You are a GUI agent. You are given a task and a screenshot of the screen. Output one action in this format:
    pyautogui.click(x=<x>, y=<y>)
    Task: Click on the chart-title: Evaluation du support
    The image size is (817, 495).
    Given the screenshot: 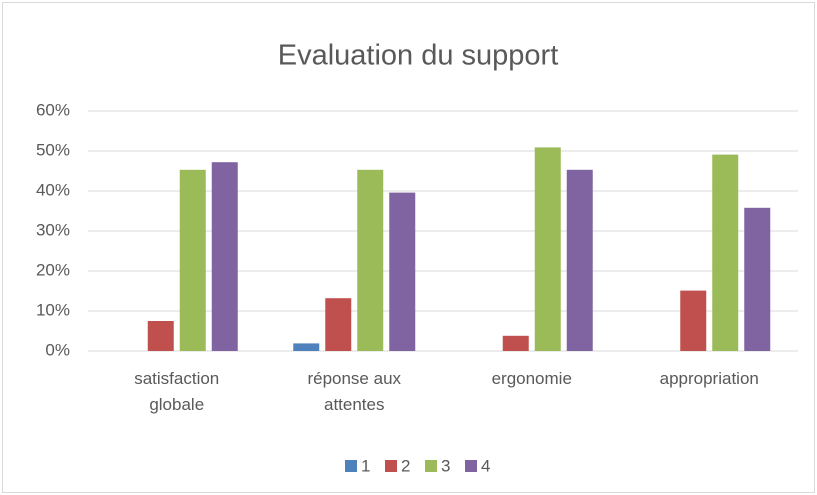 What is the action you would take?
    pyautogui.click(x=418, y=56)
    